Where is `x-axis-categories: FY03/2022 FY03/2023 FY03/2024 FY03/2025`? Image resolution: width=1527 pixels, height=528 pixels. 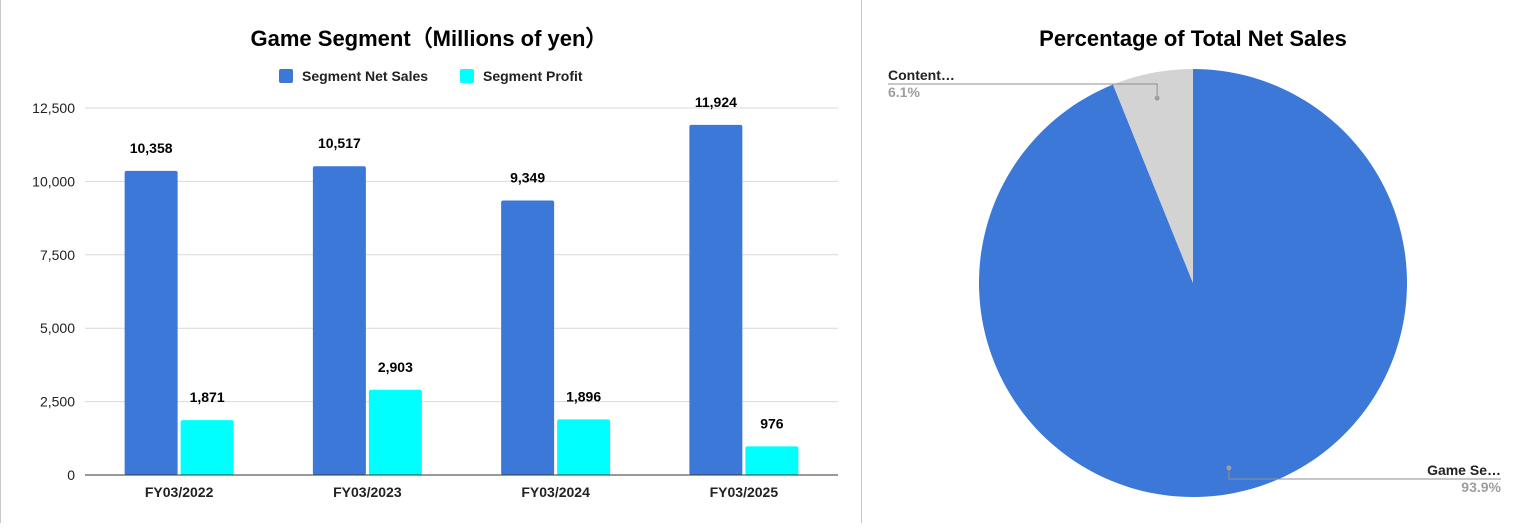 x-axis-categories: FY03/2022 FY03/2023 FY03/2024 FY03/2025 is located at coordinates (461, 492).